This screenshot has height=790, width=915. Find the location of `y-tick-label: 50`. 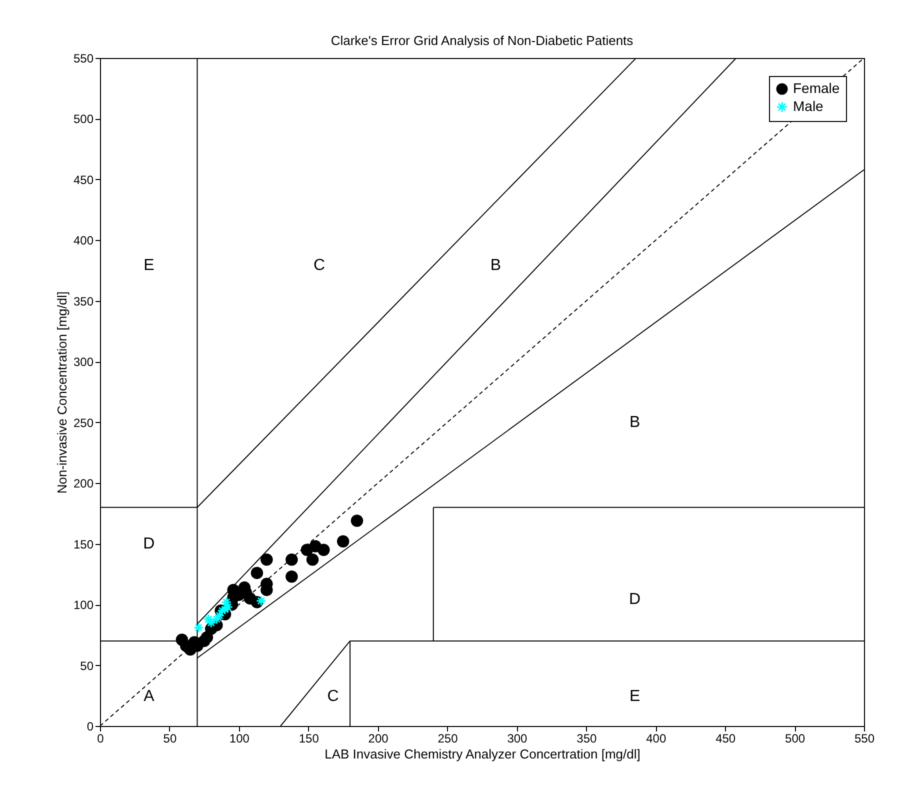

y-tick-label: 50 is located at coordinates (87, 665).